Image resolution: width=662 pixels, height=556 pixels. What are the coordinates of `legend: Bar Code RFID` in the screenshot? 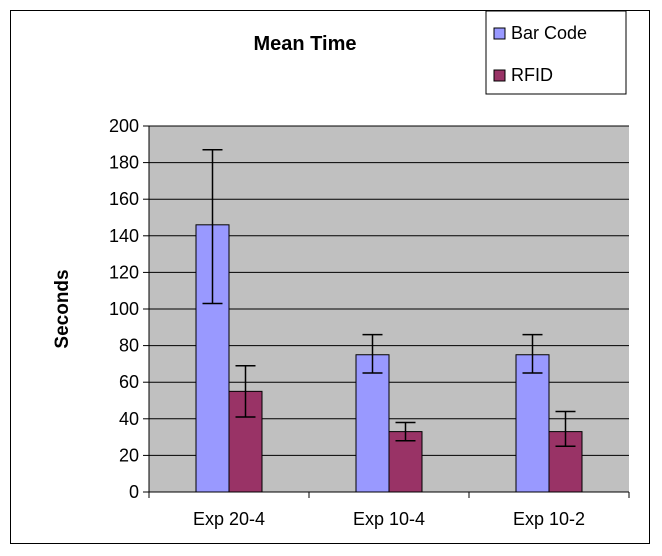 It's located at (556, 53).